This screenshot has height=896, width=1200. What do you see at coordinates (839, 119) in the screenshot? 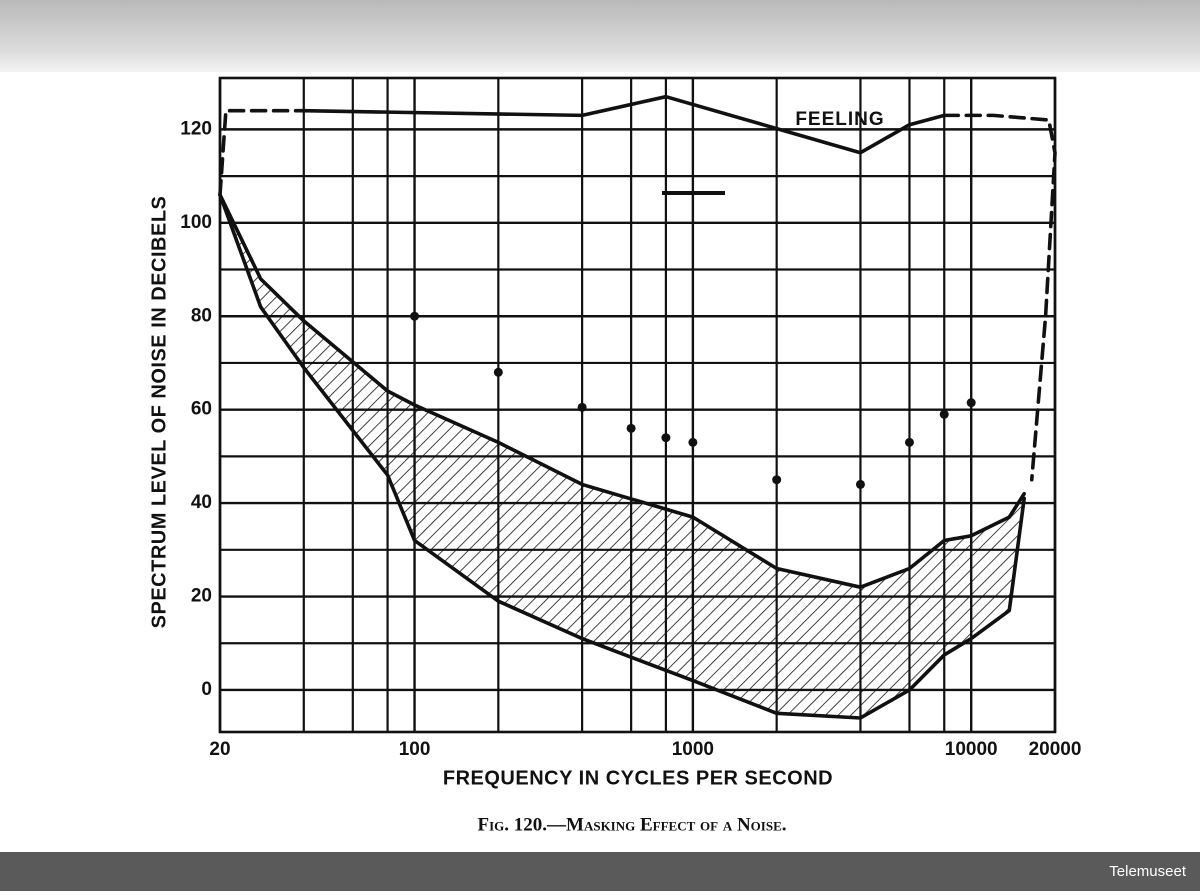
I see `feeling-label: FEELING` at bounding box center [839, 119].